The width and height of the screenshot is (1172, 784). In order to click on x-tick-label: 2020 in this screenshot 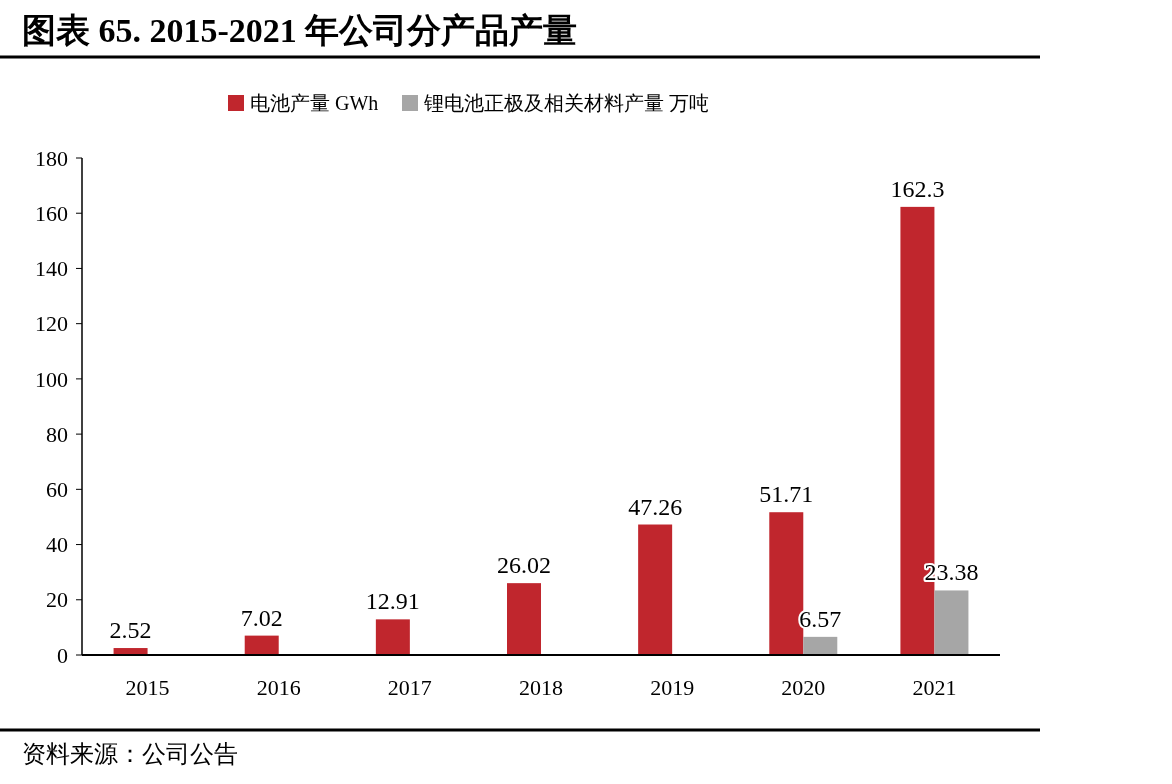, I will do `click(803, 687)`.